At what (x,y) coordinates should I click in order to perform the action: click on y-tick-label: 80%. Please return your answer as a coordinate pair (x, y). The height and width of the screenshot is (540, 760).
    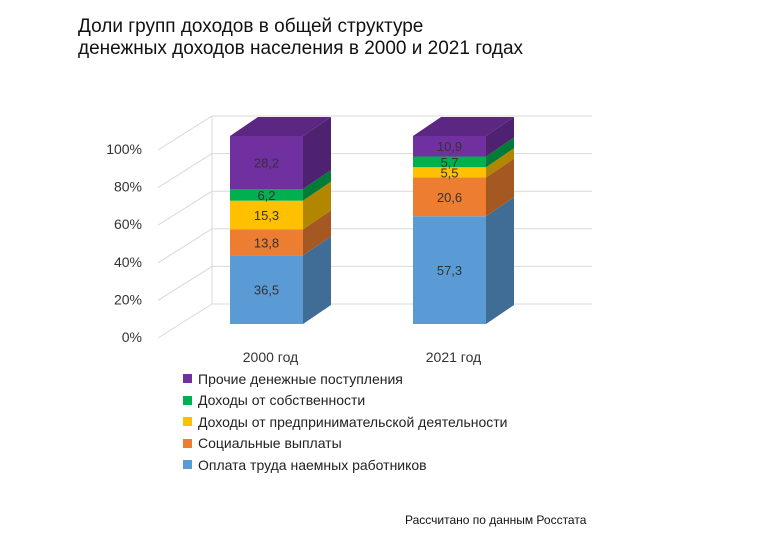
    Looking at the image, I should click on (128, 187).